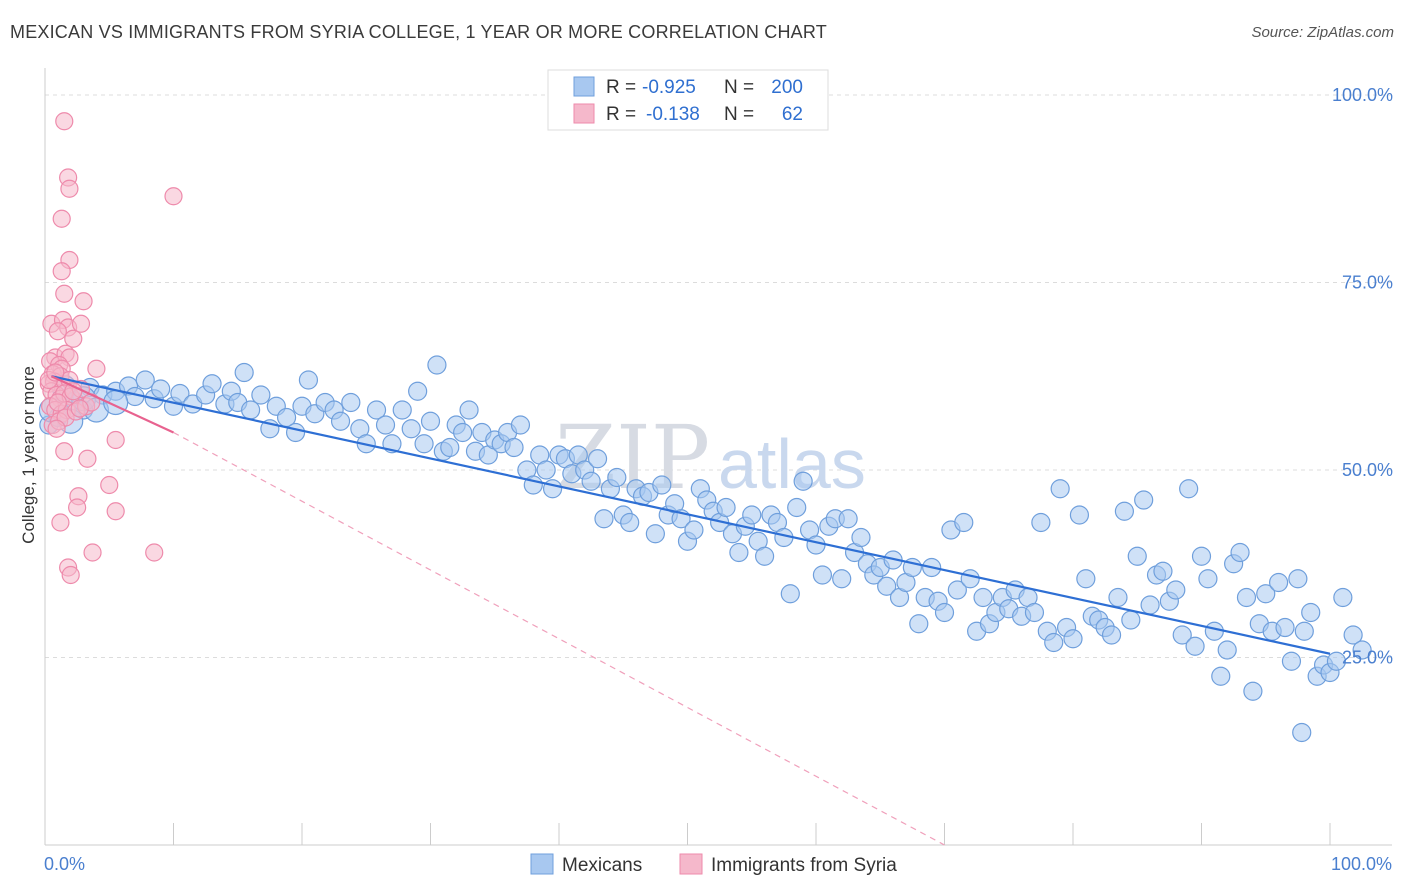  Describe the element at coordinates (111, 348) in the screenshot. I see `series-syria` at that location.